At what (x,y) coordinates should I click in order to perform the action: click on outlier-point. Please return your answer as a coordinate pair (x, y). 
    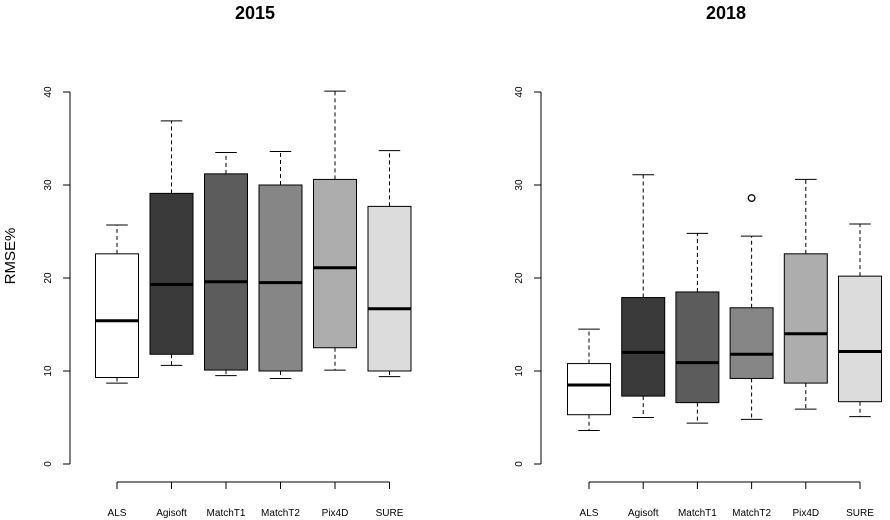
    Looking at the image, I should click on (751, 198).